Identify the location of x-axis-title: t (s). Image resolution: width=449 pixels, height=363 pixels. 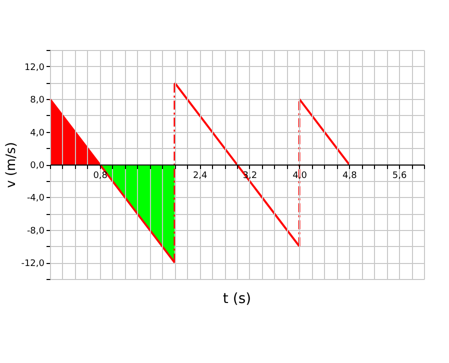
(237, 299).